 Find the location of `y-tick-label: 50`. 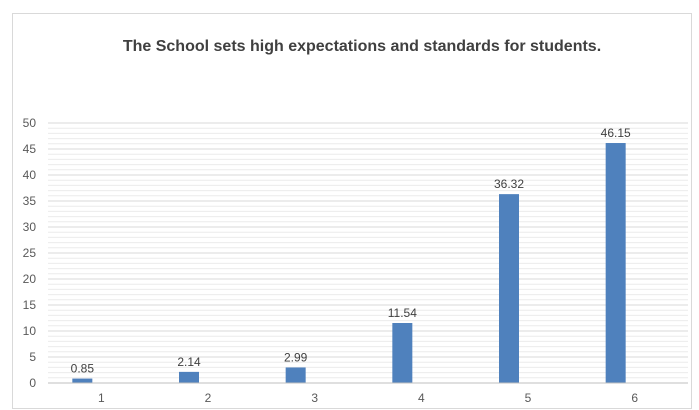

y-tick-label: 50 is located at coordinates (30, 123).